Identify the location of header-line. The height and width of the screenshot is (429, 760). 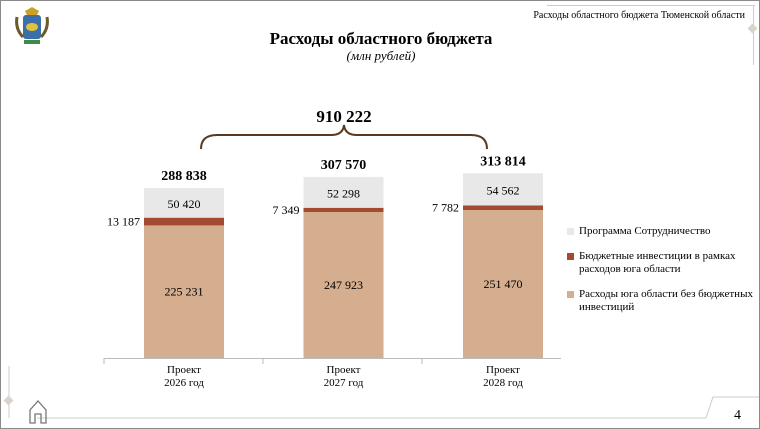
(651, 5).